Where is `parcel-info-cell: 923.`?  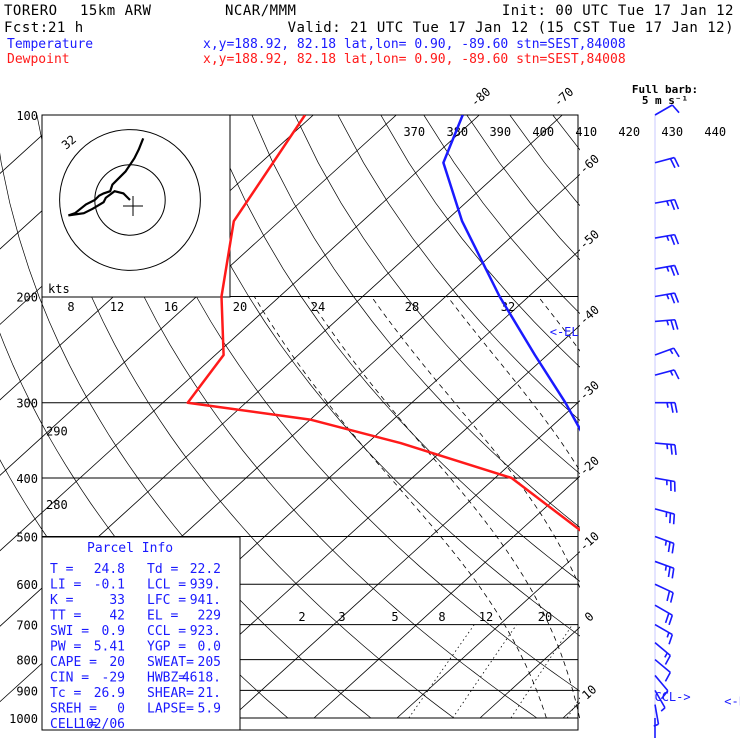
parcel-info-cell: 923. is located at coordinates (205, 631).